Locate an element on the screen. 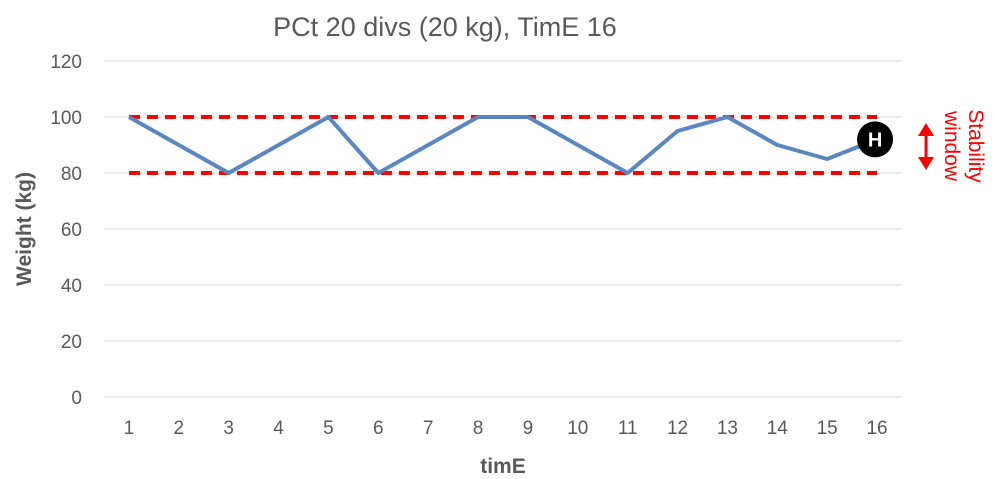 This screenshot has height=479, width=1005. marker-circle is located at coordinates (875, 139).